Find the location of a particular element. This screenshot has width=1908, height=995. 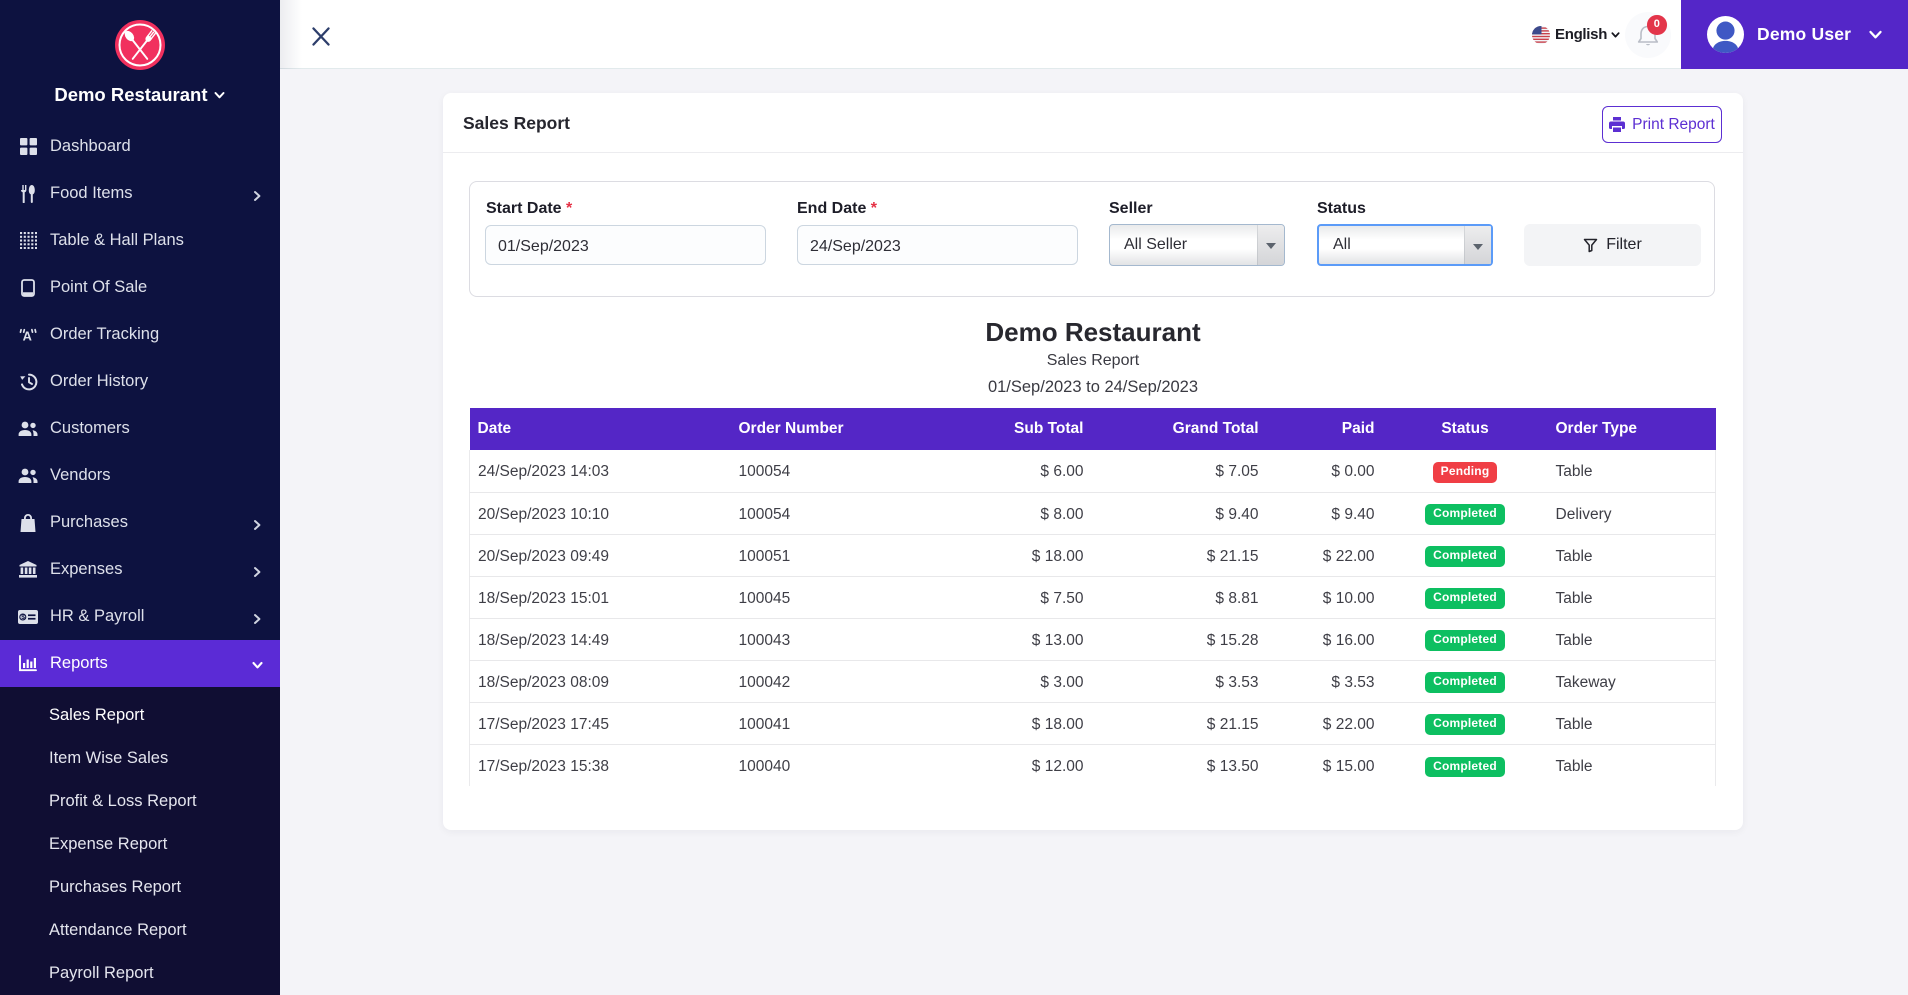

svg-text: A is located at coordinates (27, 335).